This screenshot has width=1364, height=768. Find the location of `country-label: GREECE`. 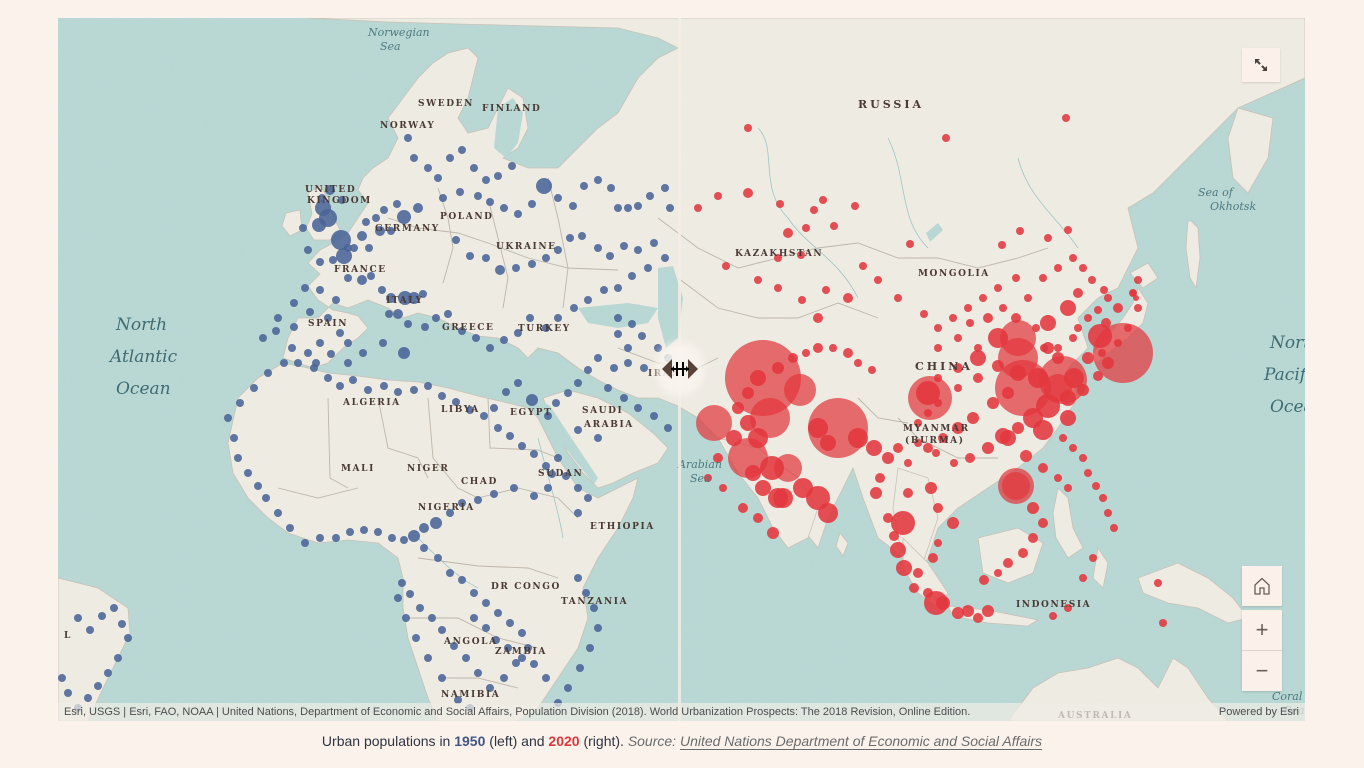

country-label: GREECE is located at coordinates (468, 328).